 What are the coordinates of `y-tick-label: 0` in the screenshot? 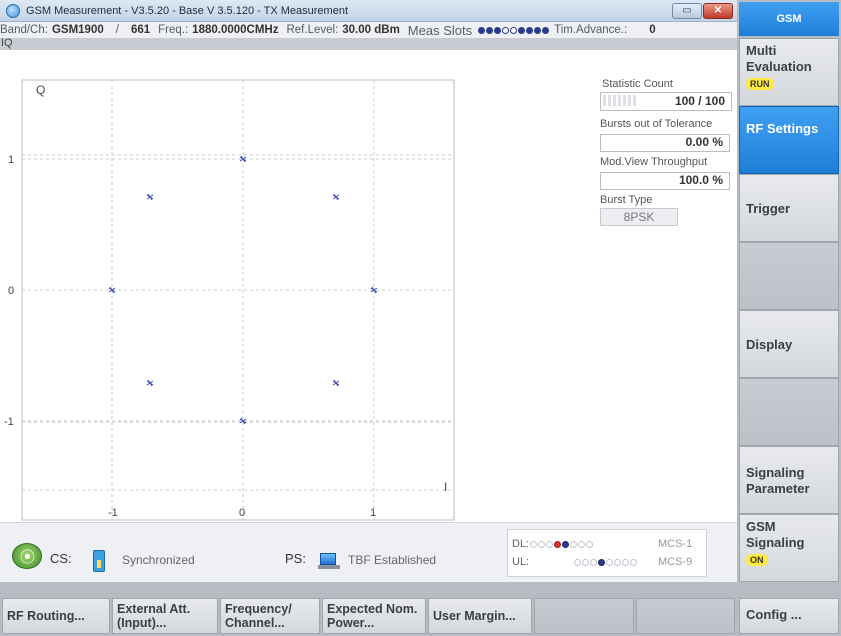 It's located at (11, 291).